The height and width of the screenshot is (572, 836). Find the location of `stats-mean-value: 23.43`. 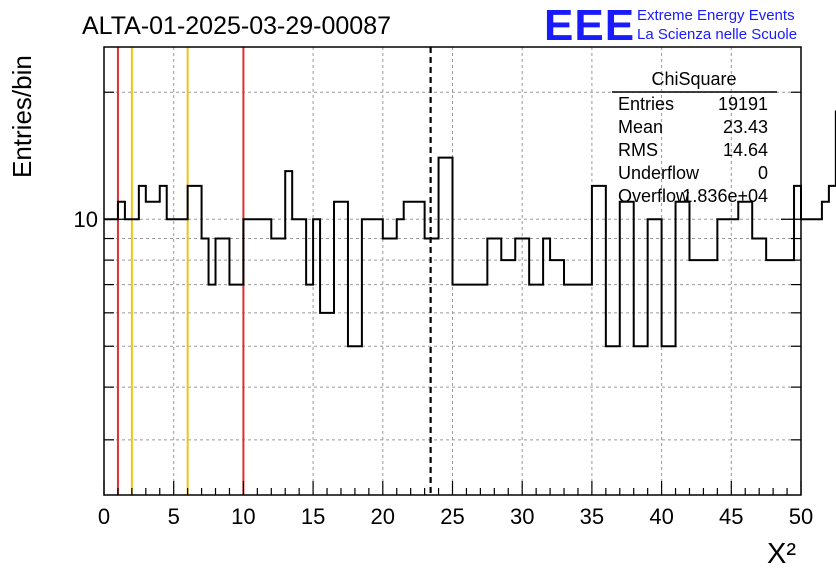

stats-mean-value: 23.43 is located at coordinates (745, 127).